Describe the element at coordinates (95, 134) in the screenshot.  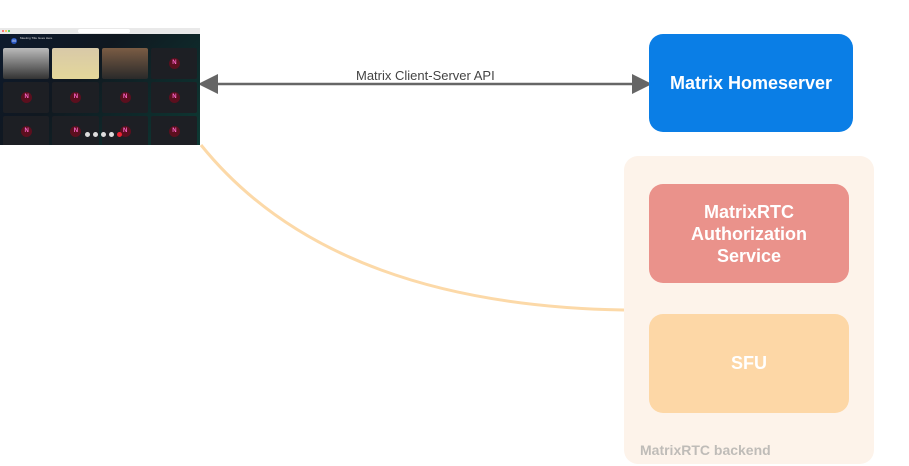
I see `camera-button` at that location.